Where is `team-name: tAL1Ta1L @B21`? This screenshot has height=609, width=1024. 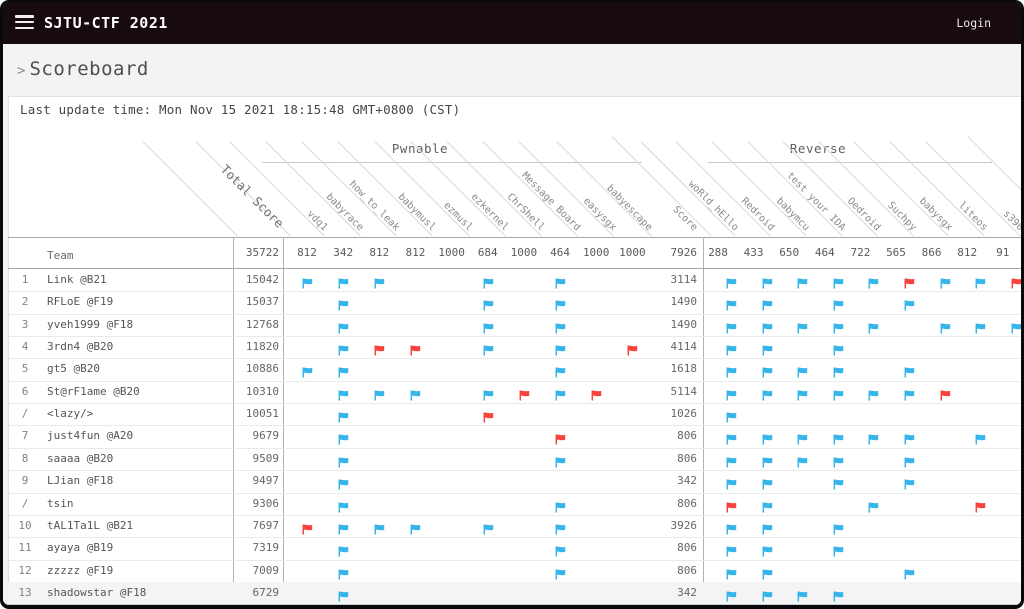 team-name: tAL1Ta1L @B21 is located at coordinates (90, 525).